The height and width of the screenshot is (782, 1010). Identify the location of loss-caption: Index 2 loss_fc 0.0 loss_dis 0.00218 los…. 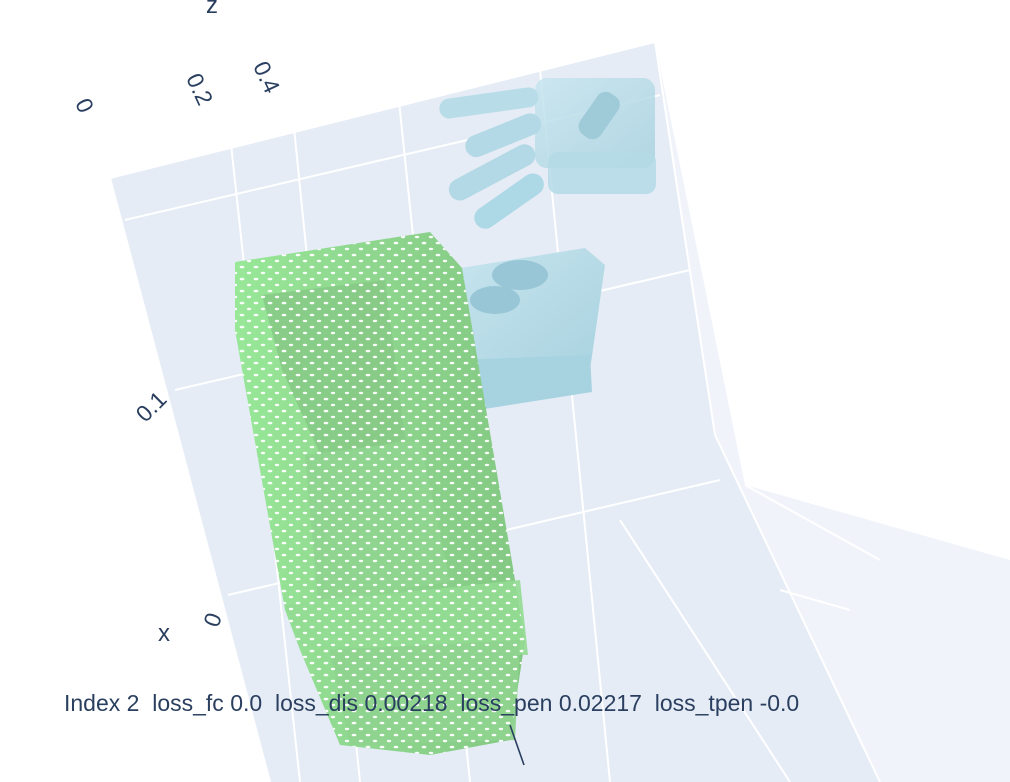
(432, 703).